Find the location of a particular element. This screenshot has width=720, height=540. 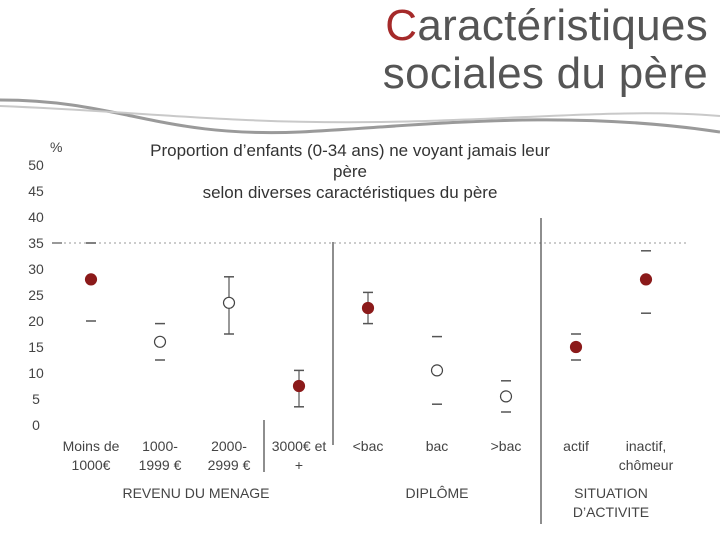

y-axis-unit-label: % is located at coordinates (56, 147).